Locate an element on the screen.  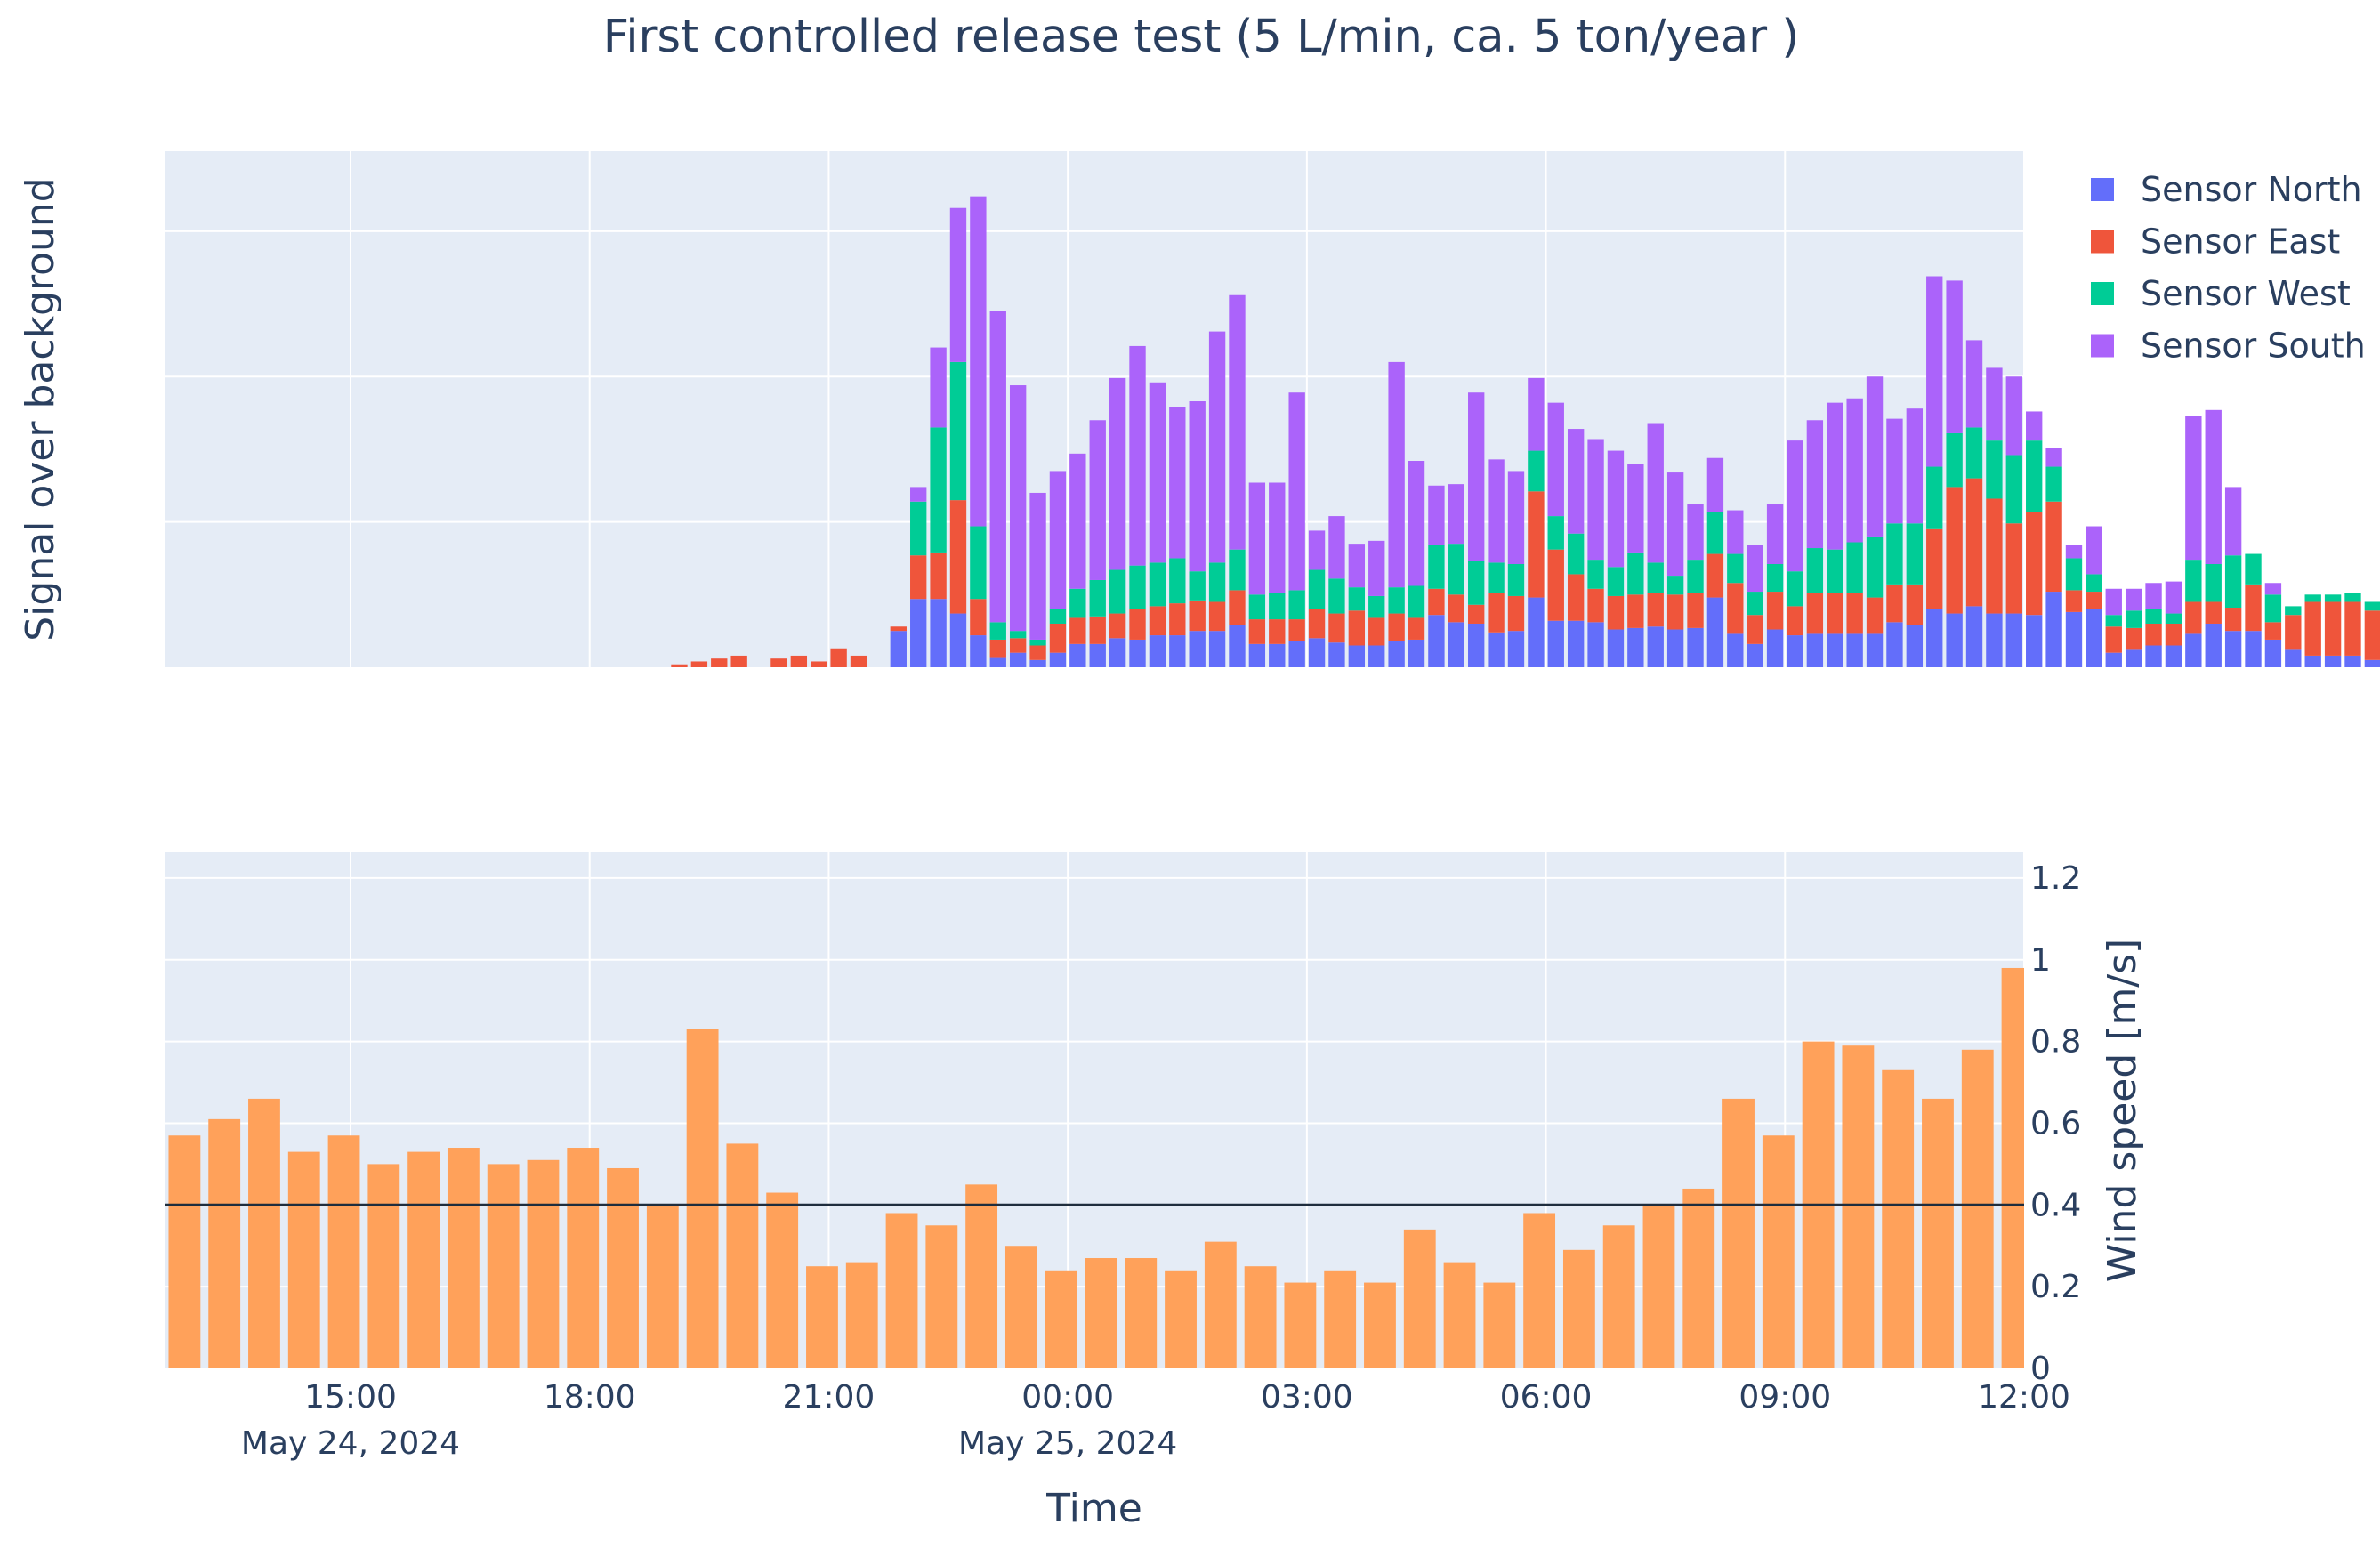
legend-item: Sensor West is located at coordinates (2221, 293).